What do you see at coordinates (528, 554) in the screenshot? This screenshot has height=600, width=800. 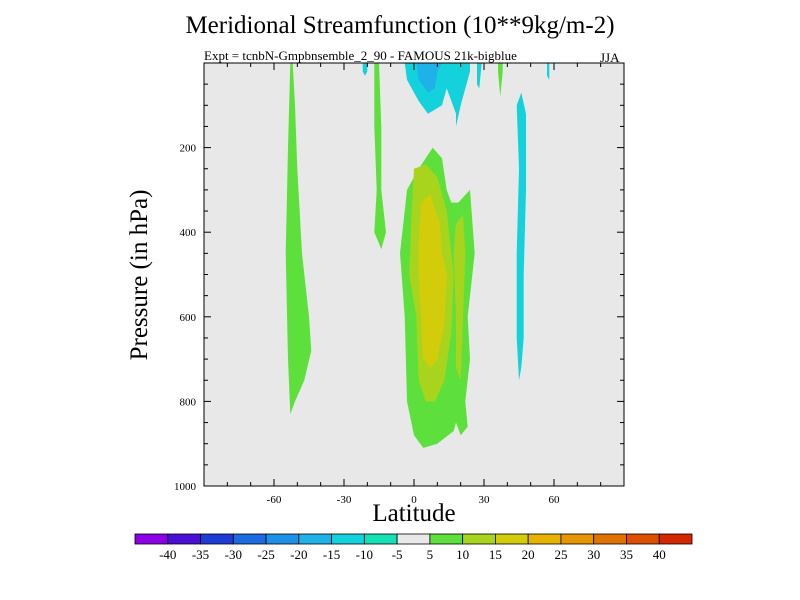 I see `colorbar-label: 20` at bounding box center [528, 554].